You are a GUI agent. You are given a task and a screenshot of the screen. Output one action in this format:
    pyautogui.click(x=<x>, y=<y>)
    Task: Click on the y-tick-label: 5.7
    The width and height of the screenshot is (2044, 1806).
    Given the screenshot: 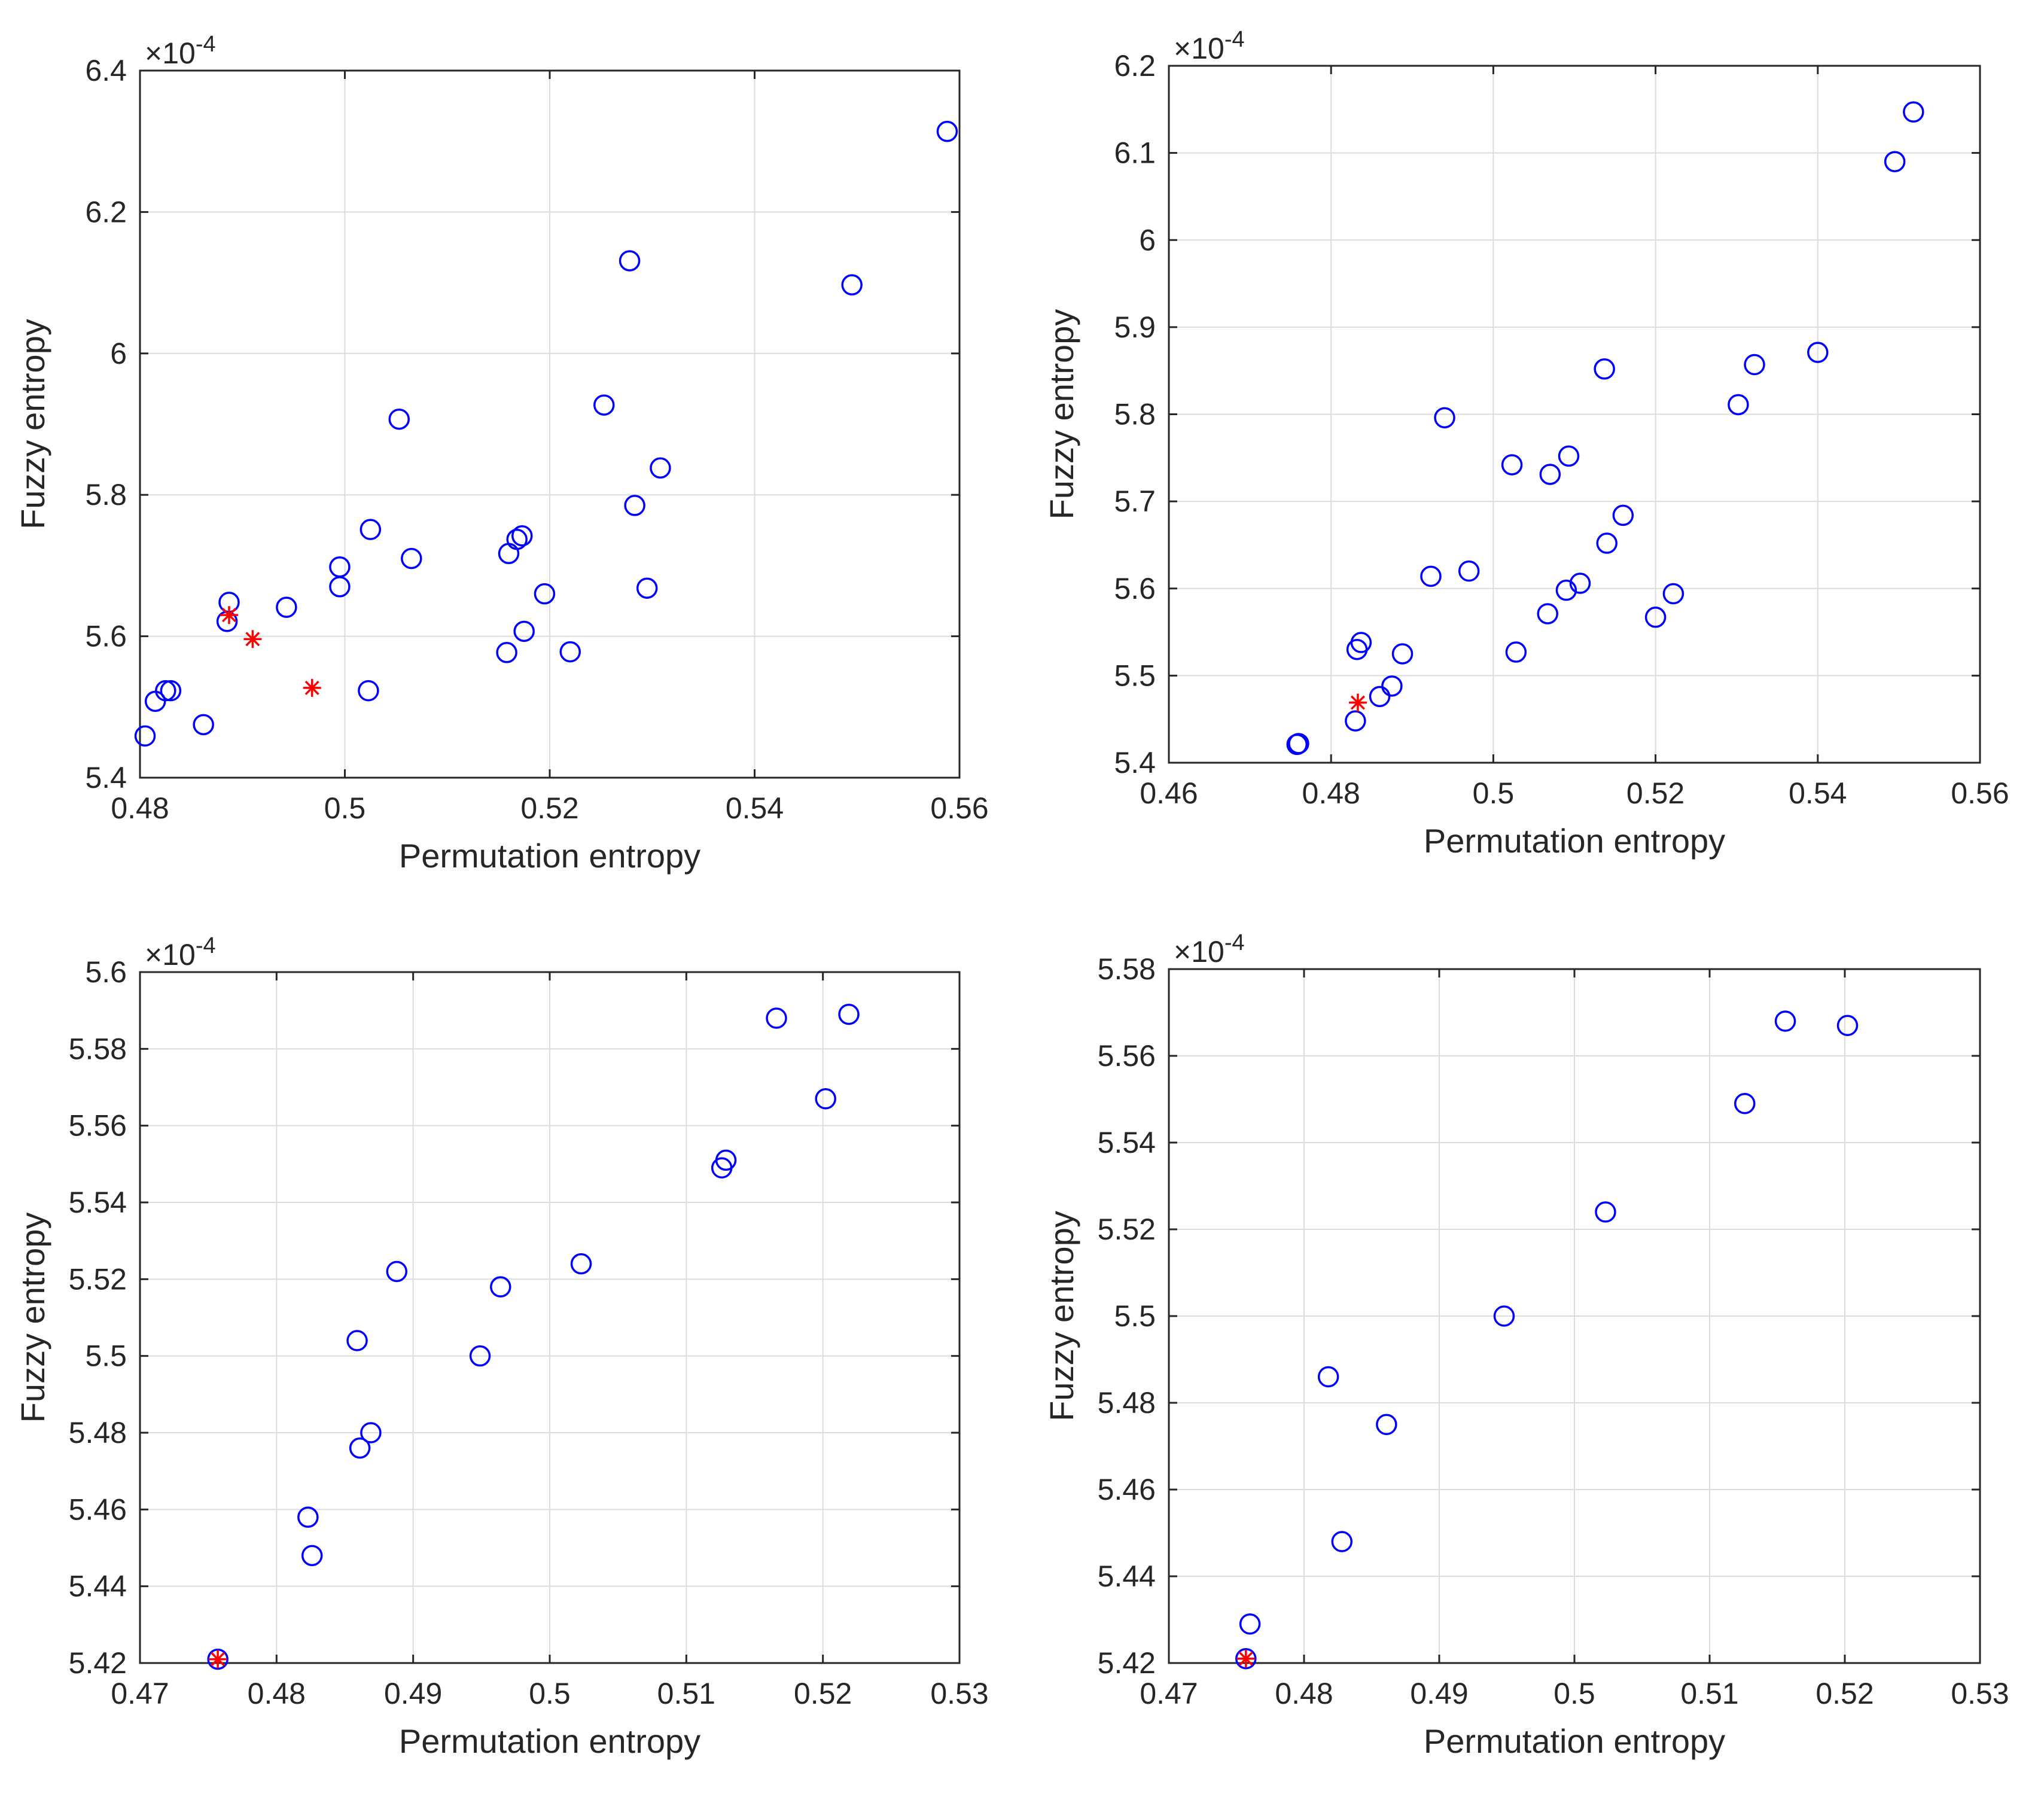 What is the action you would take?
    pyautogui.click(x=1135, y=501)
    